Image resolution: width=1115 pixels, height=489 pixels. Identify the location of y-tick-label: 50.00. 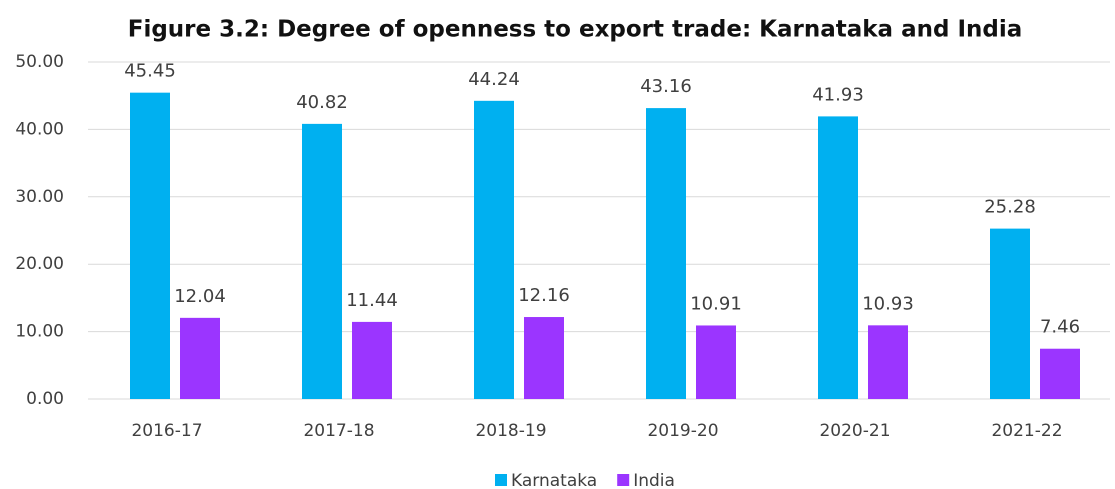
(39, 62).